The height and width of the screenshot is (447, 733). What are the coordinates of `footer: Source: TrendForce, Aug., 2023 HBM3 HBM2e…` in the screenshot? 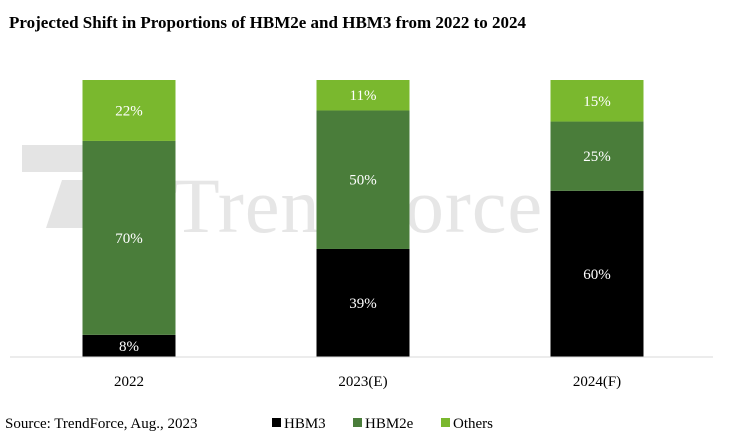 It's located at (249, 424).